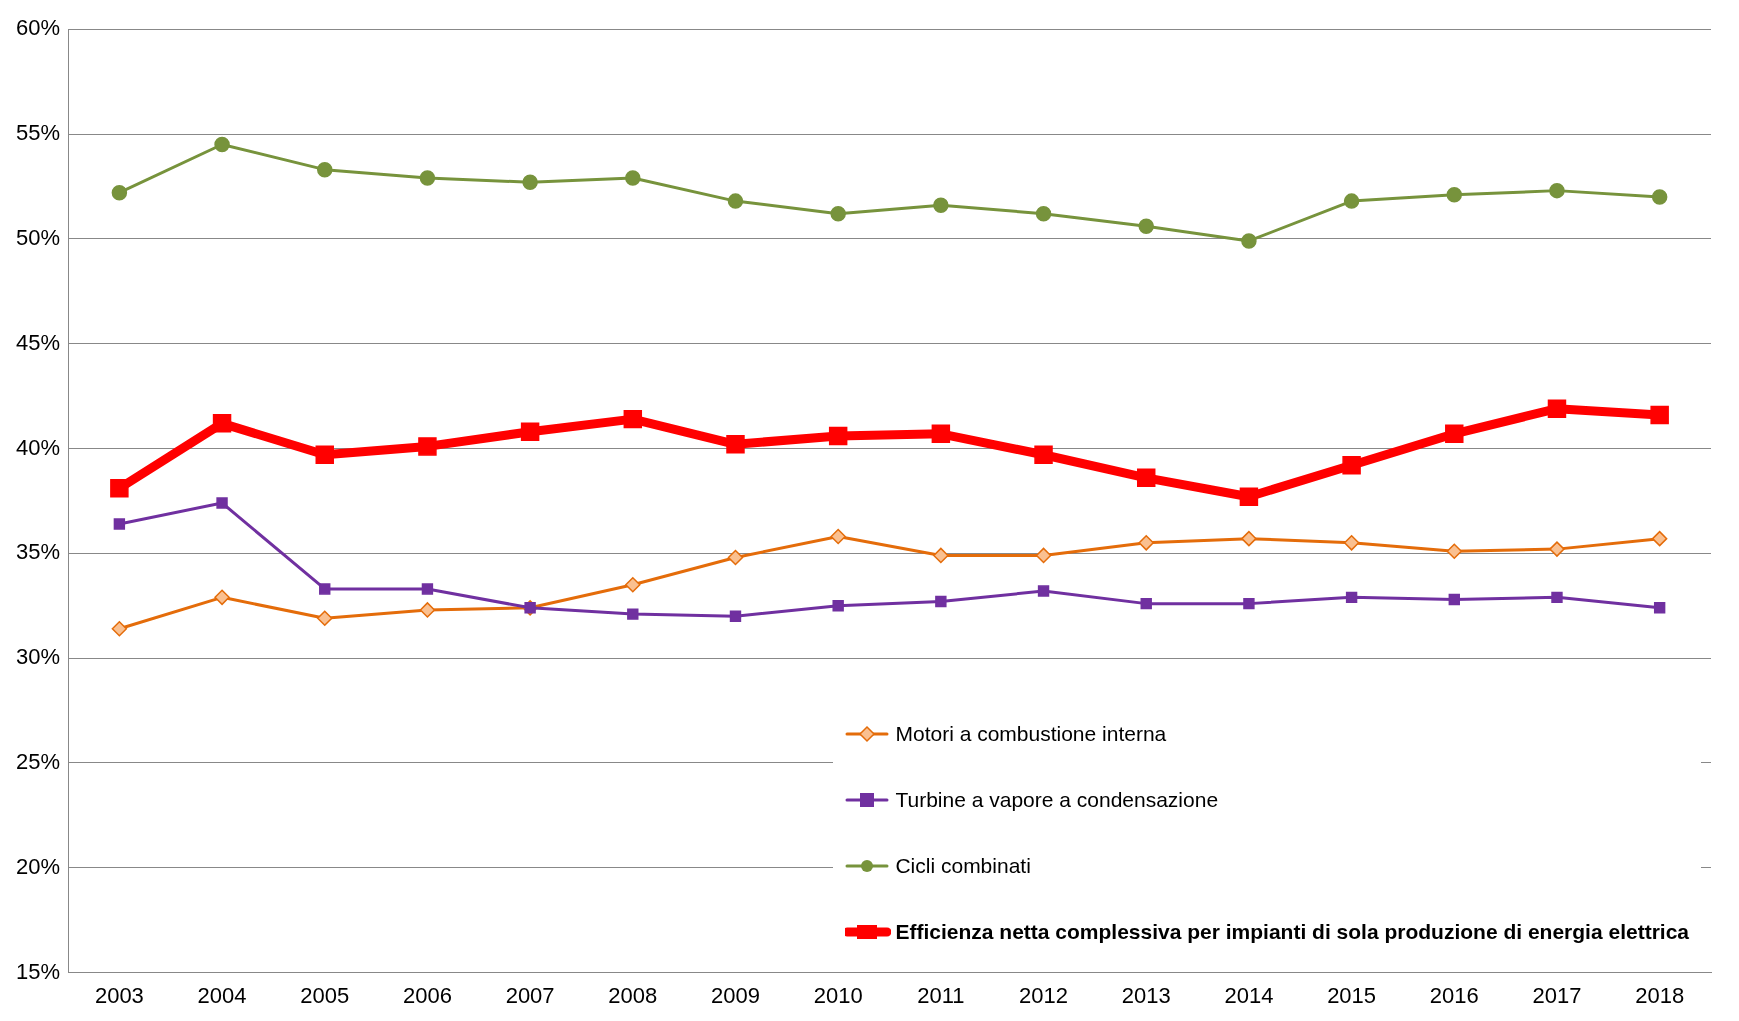 This screenshot has width=1739, height=1021. What do you see at coordinates (38, 447) in the screenshot?
I see `y-tick-label: 40%` at bounding box center [38, 447].